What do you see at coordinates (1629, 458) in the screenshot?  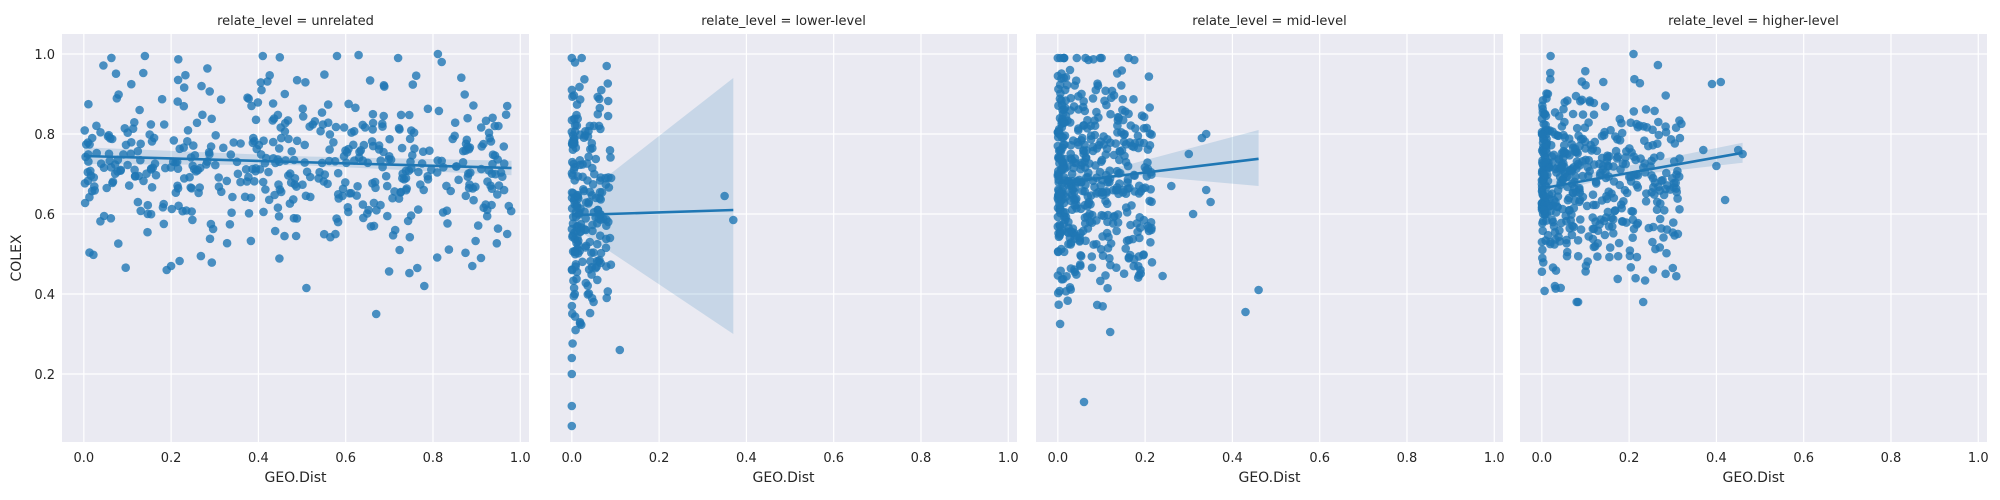 I see `x-tick-label: 0.2` at bounding box center [1629, 458].